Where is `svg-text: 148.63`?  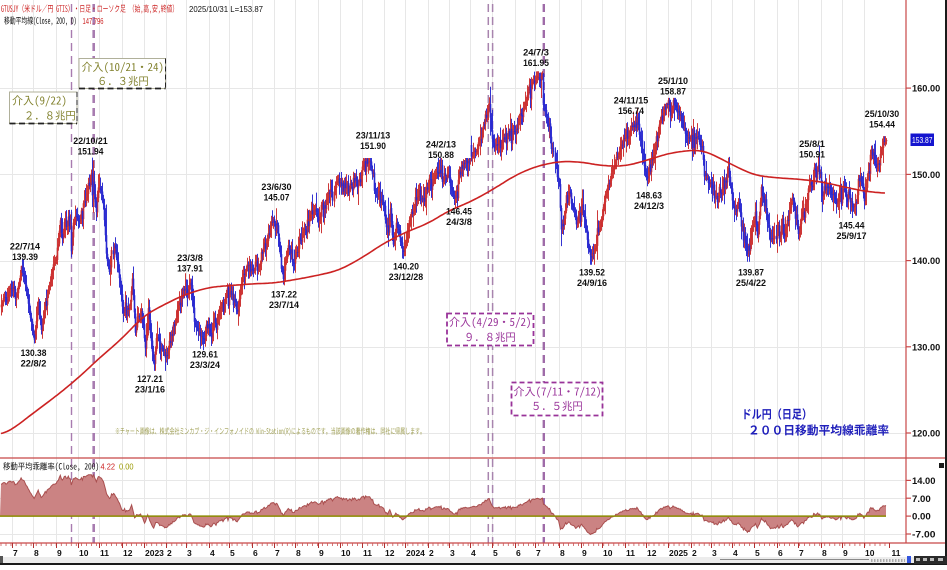 svg-text: 148.63 is located at coordinates (649, 195).